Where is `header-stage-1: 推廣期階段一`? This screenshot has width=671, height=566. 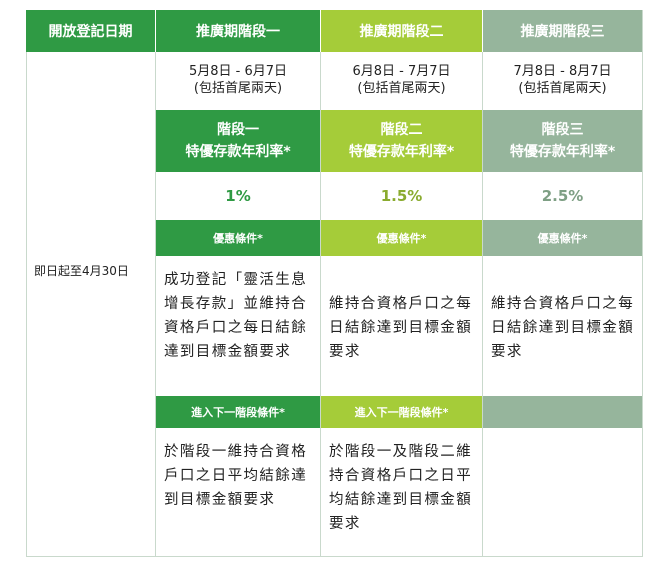 header-stage-1: 推廣期階段一 is located at coordinates (238, 31).